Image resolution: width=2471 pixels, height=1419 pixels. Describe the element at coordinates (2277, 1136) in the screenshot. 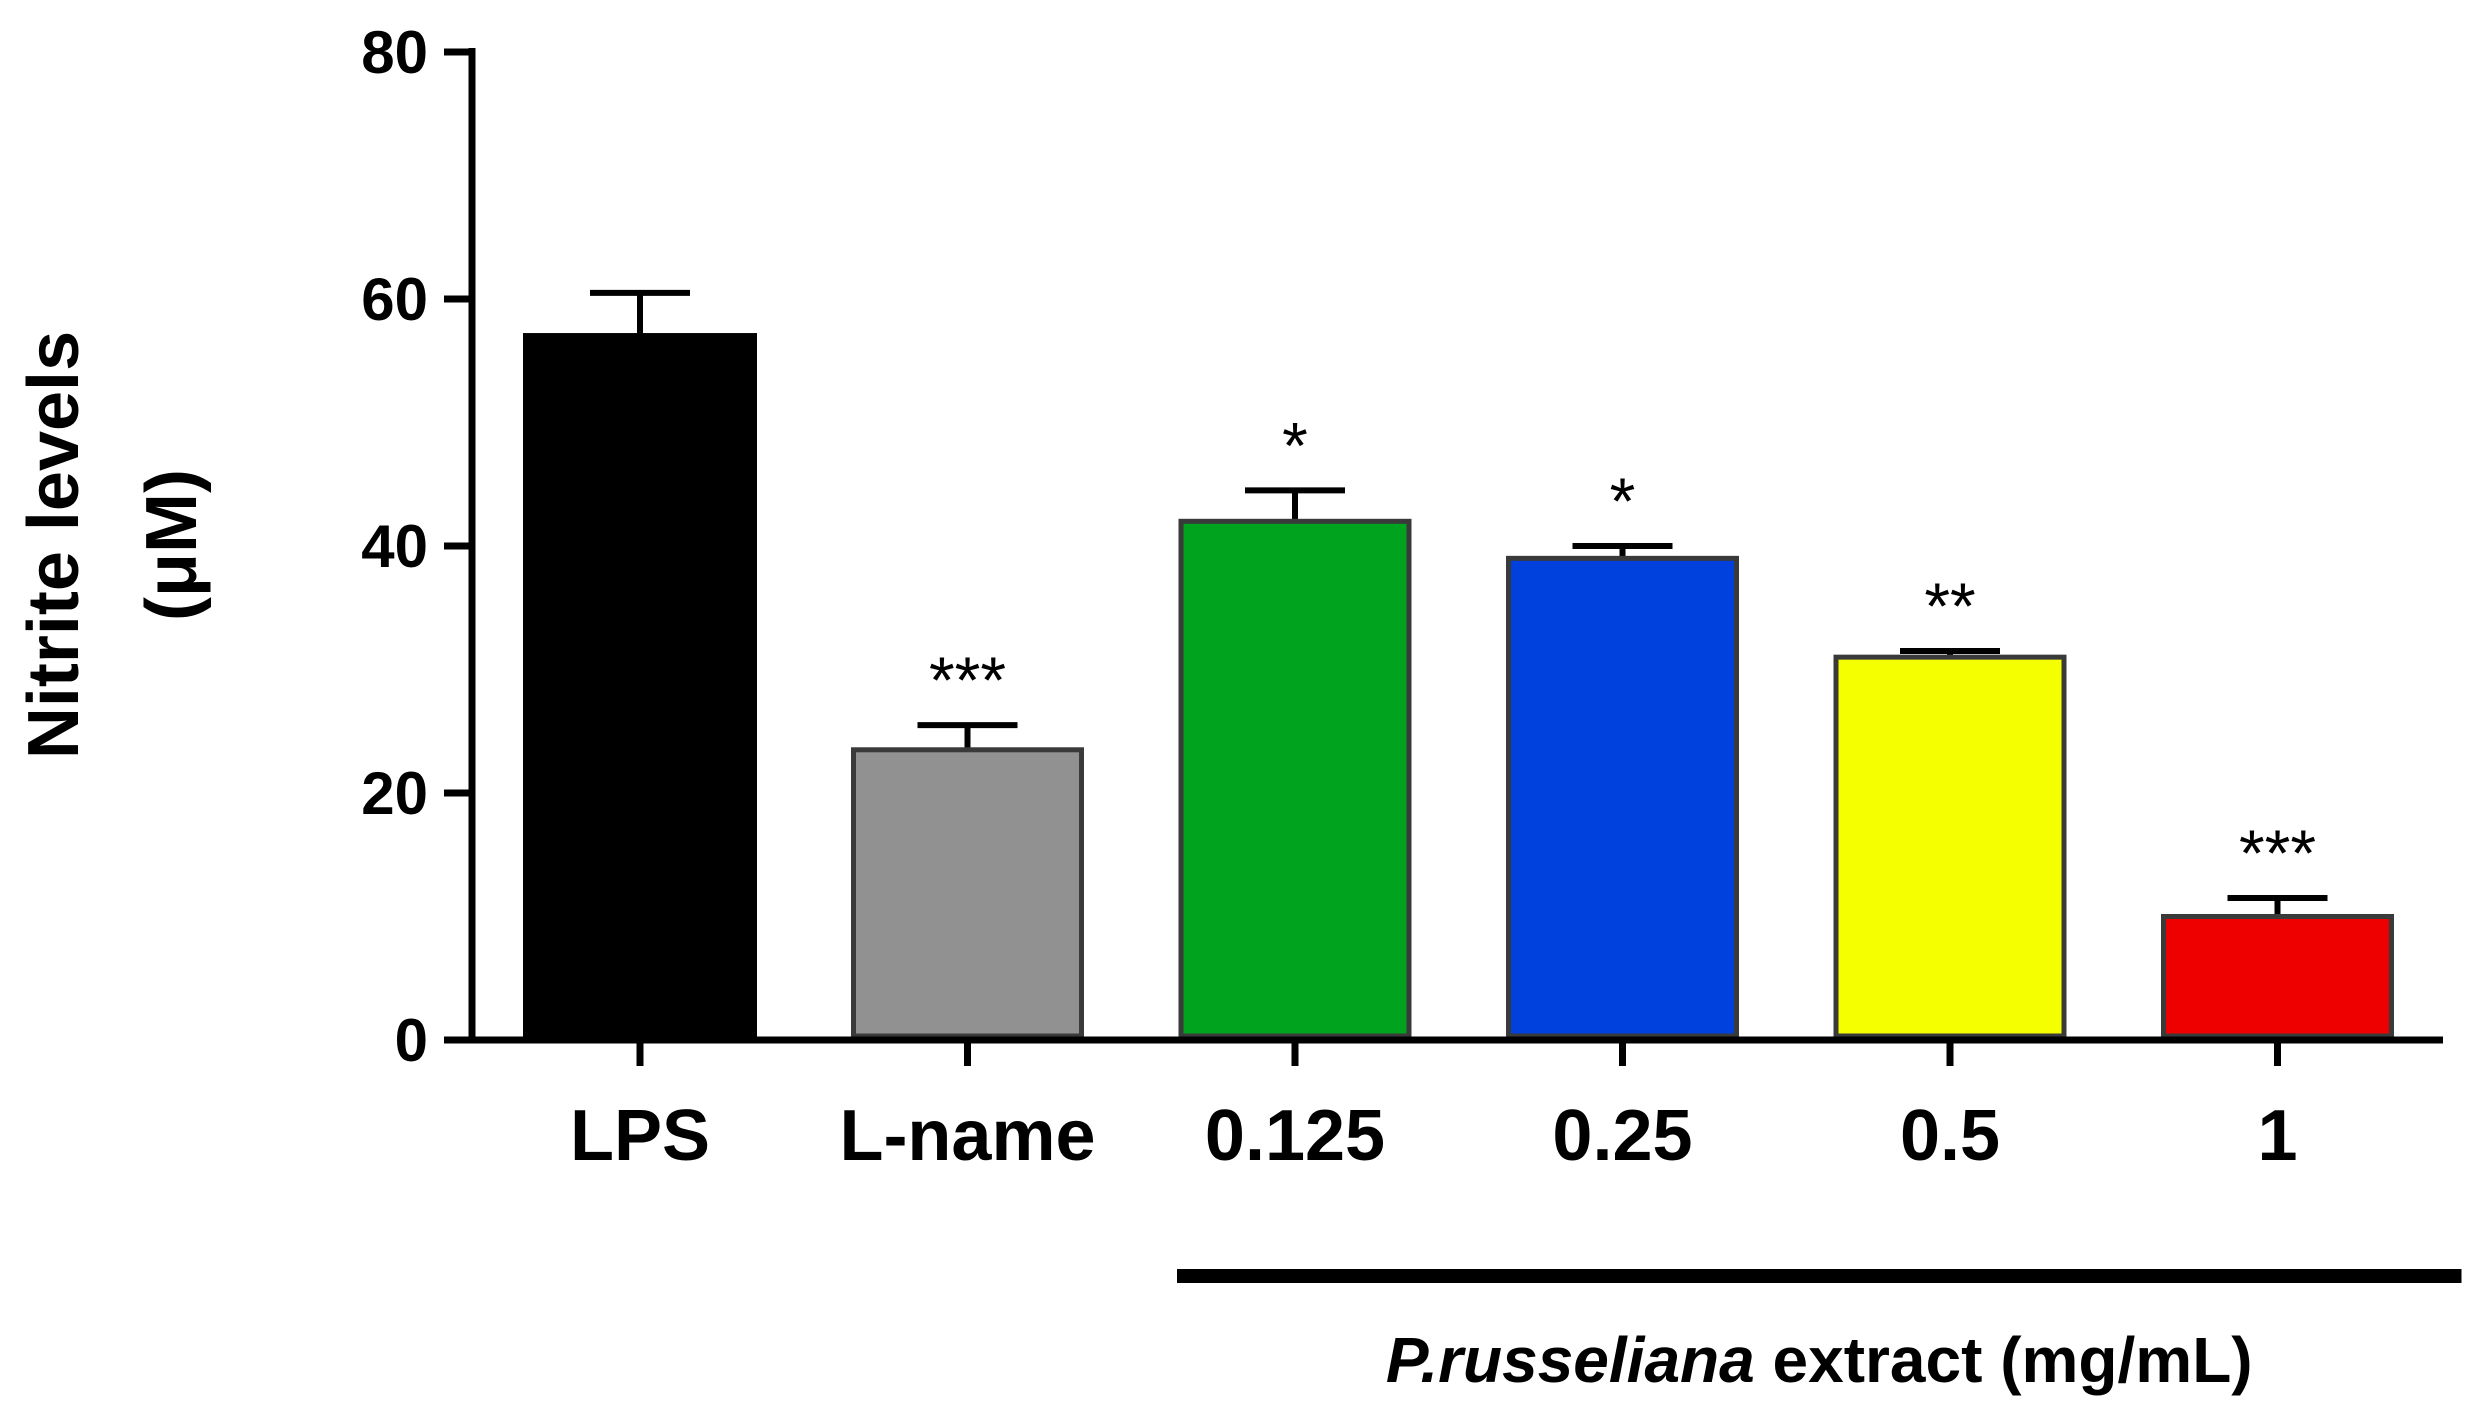

I see `x-tick-label: 1` at that location.